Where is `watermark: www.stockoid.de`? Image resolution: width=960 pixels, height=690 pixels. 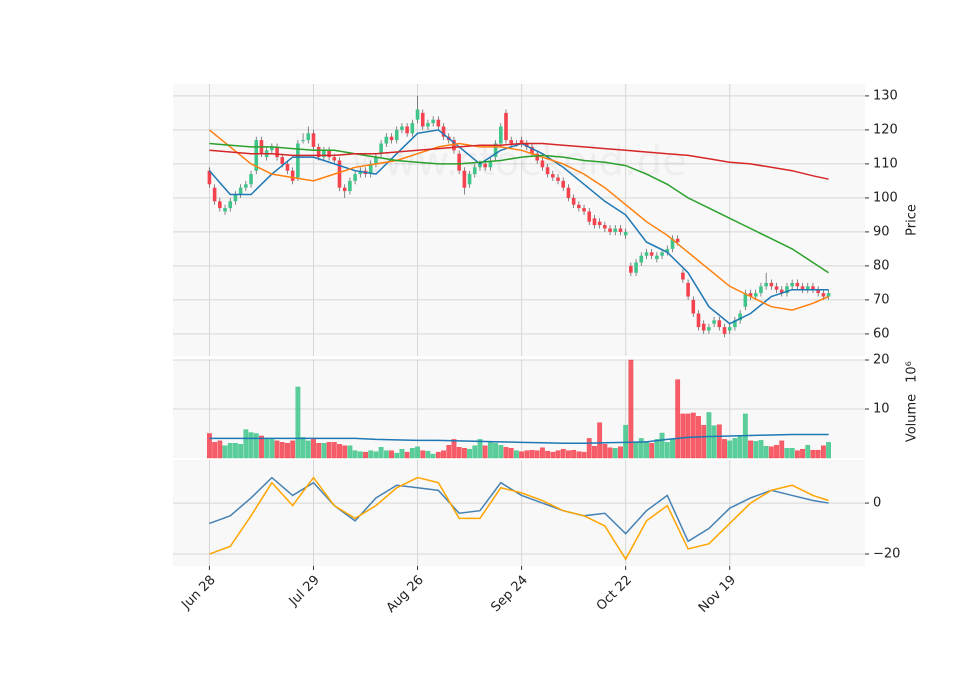
watermark: www.stockoid.de is located at coordinates (519, 162).